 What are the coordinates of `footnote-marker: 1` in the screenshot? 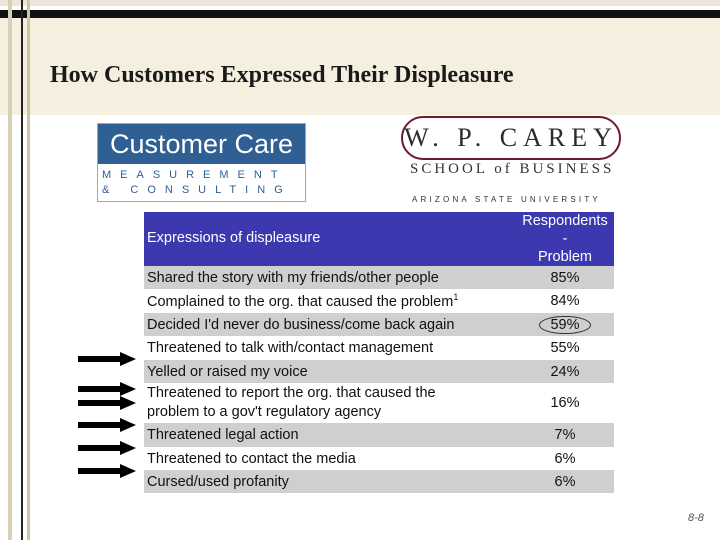 It's located at (456, 297).